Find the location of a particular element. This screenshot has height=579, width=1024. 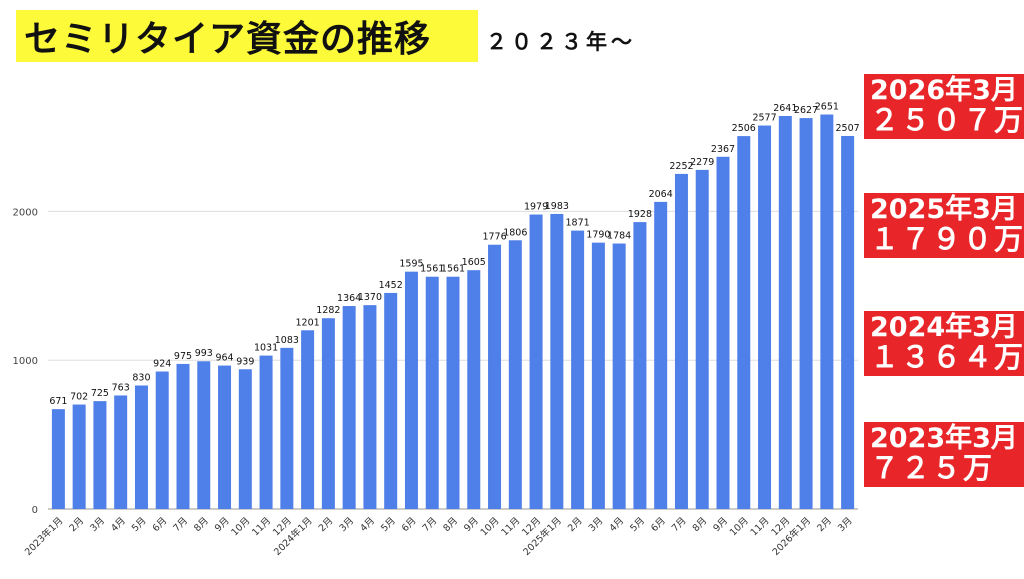

y-tick-label: 2000 is located at coordinates (25, 212).